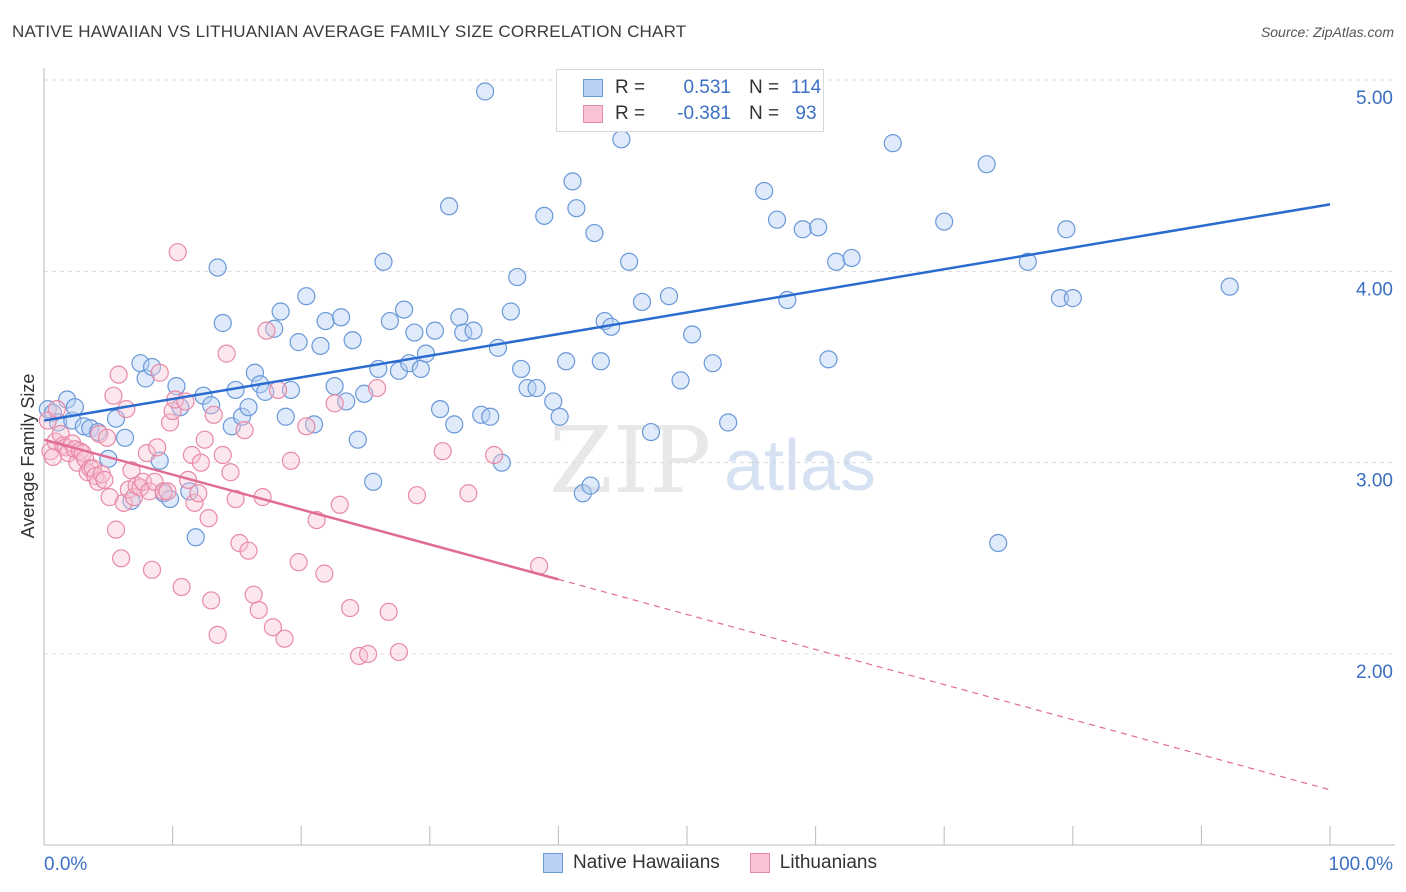  I want to click on legend-n-value: 93, so click(806, 113).